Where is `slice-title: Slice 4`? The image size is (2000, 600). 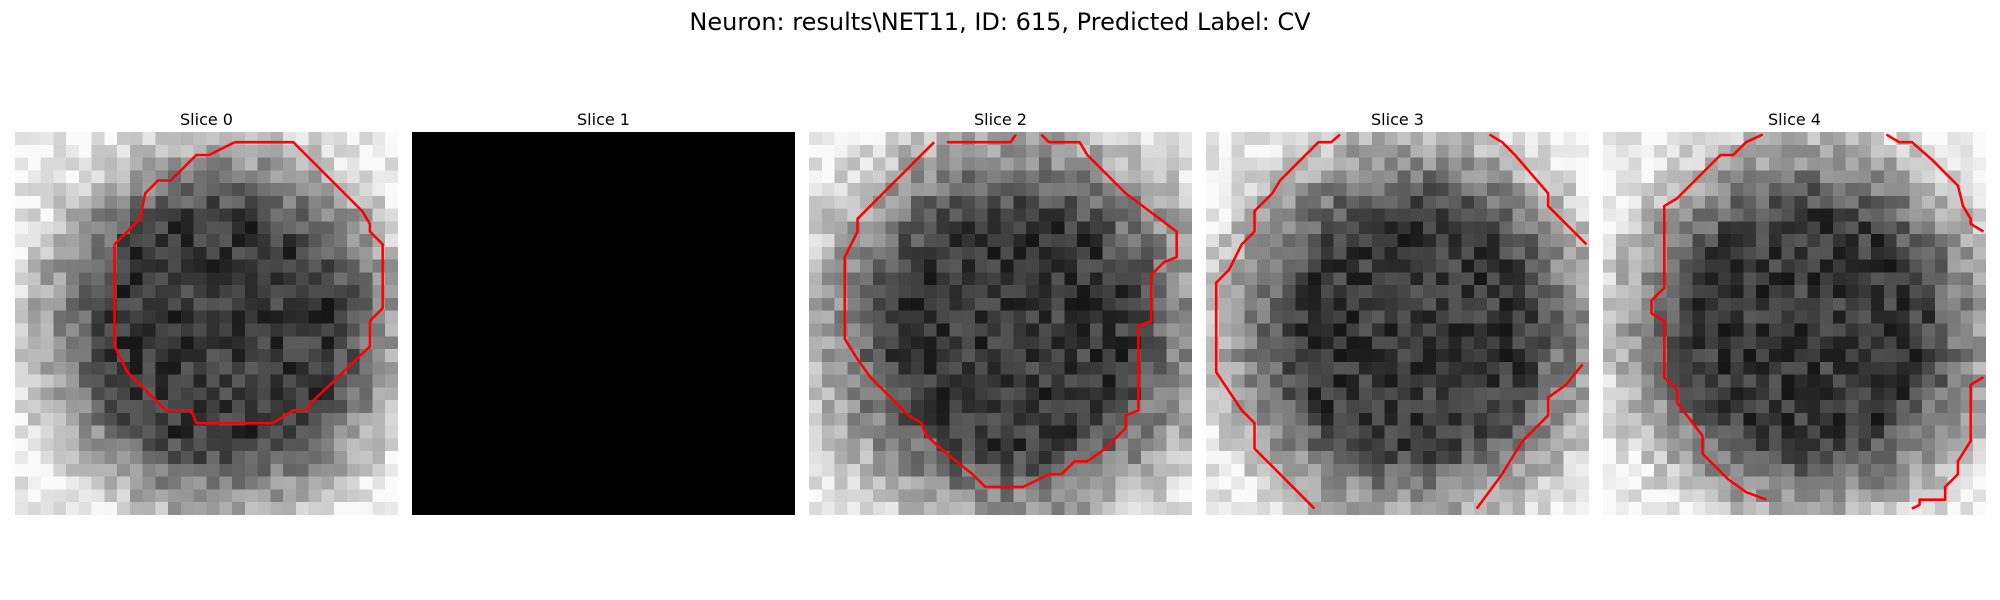
slice-title: Slice 4 is located at coordinates (1794, 119).